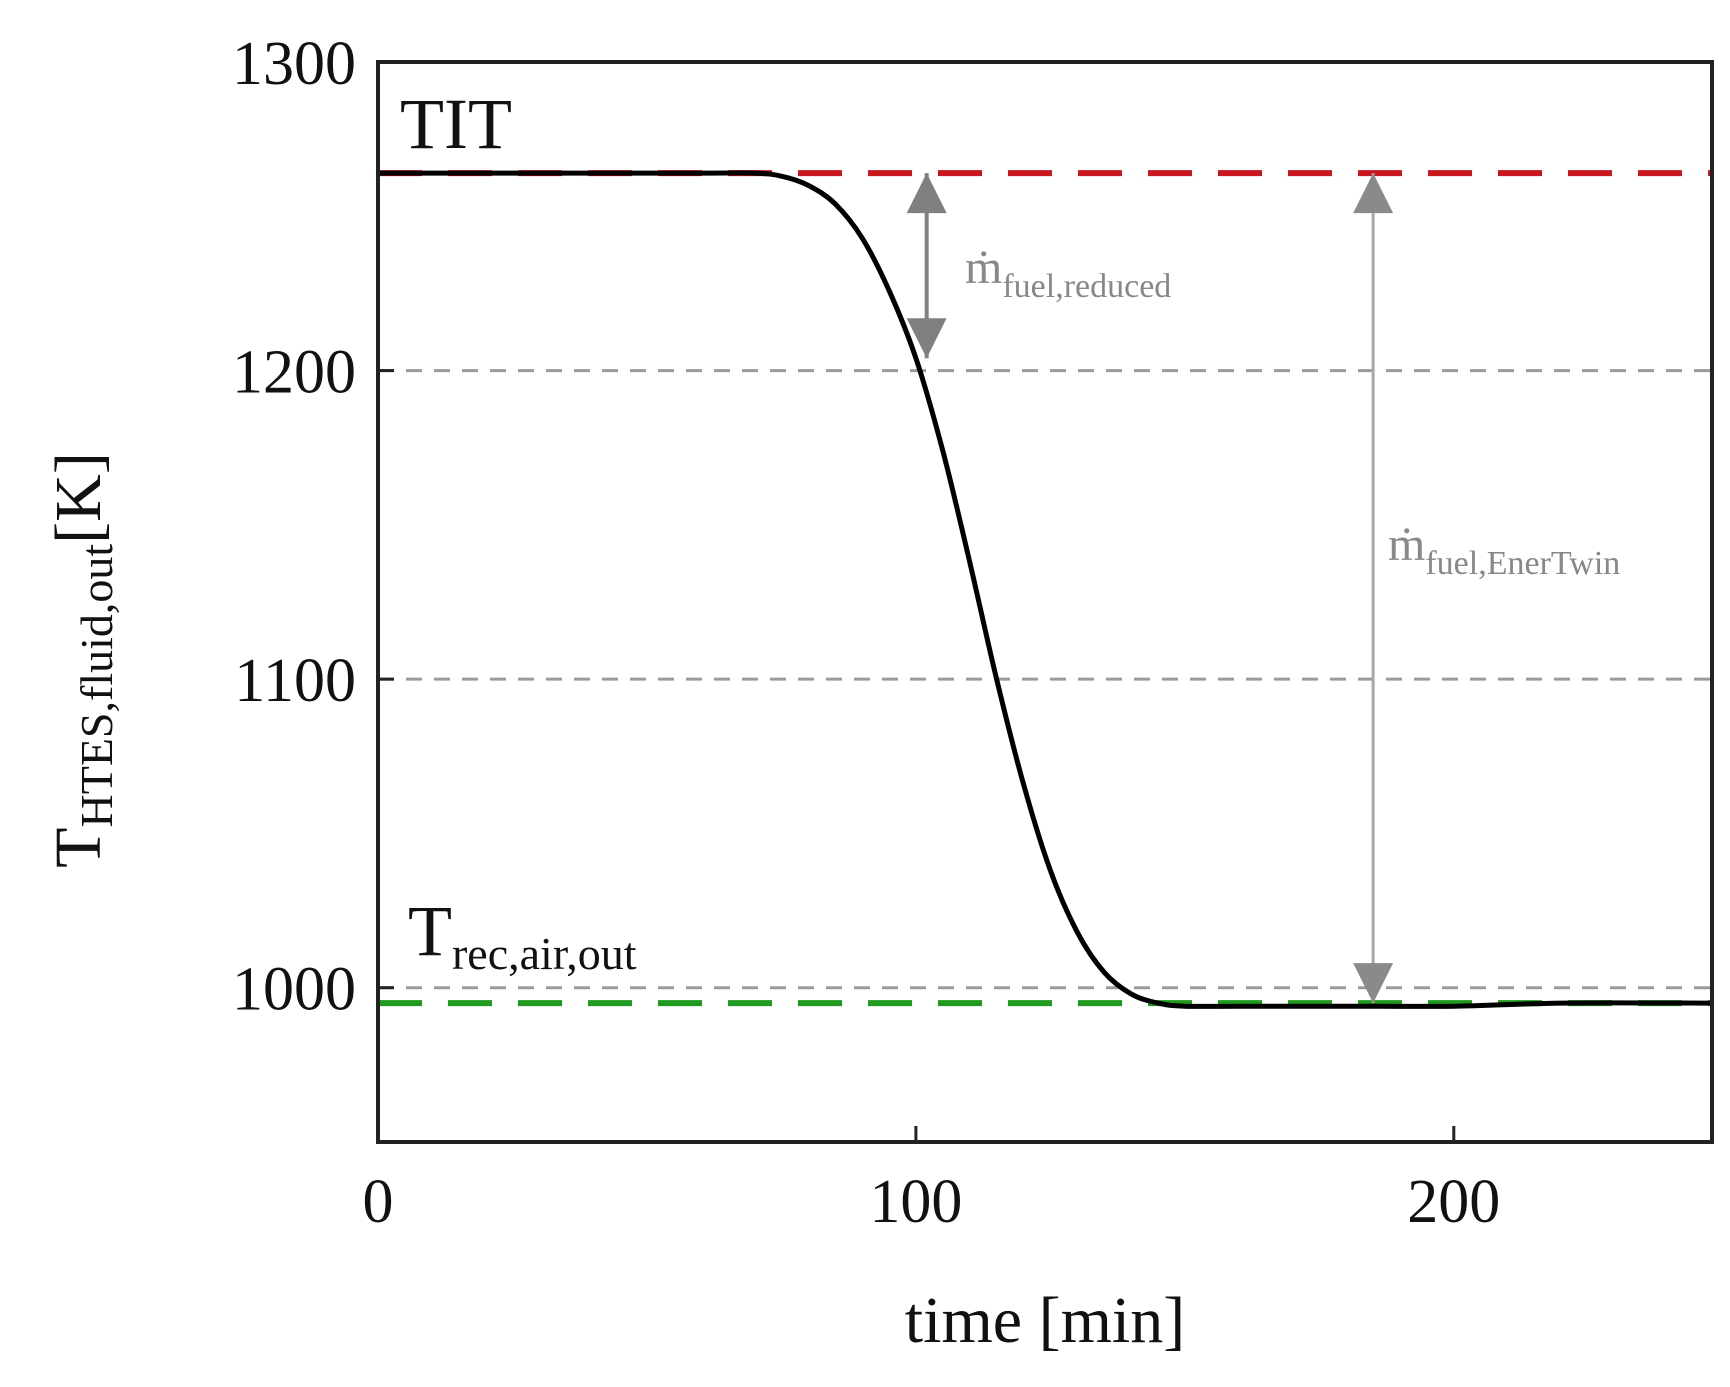 The image size is (1730, 1387). Describe the element at coordinates (1045, 1320) in the screenshot. I see `x-axis-title: time [min]` at that location.